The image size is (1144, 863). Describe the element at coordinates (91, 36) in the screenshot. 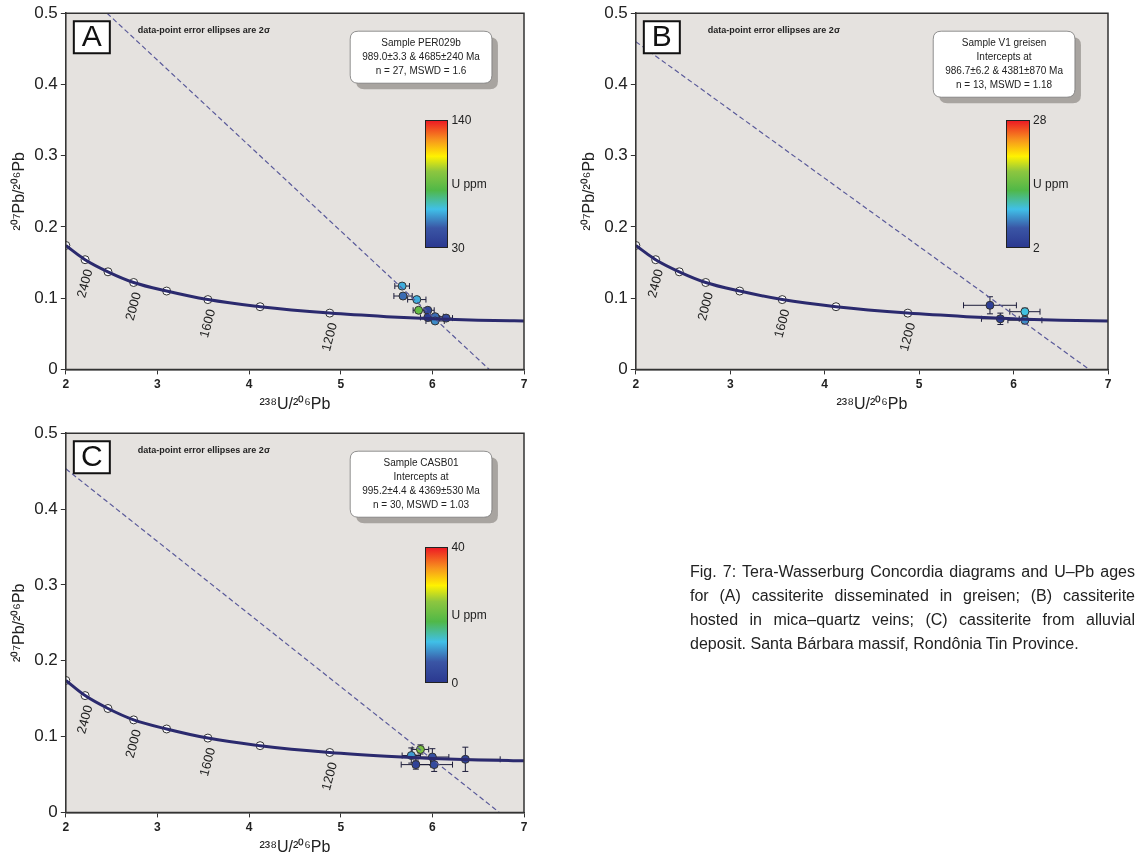

I see `annotation: A` at that location.